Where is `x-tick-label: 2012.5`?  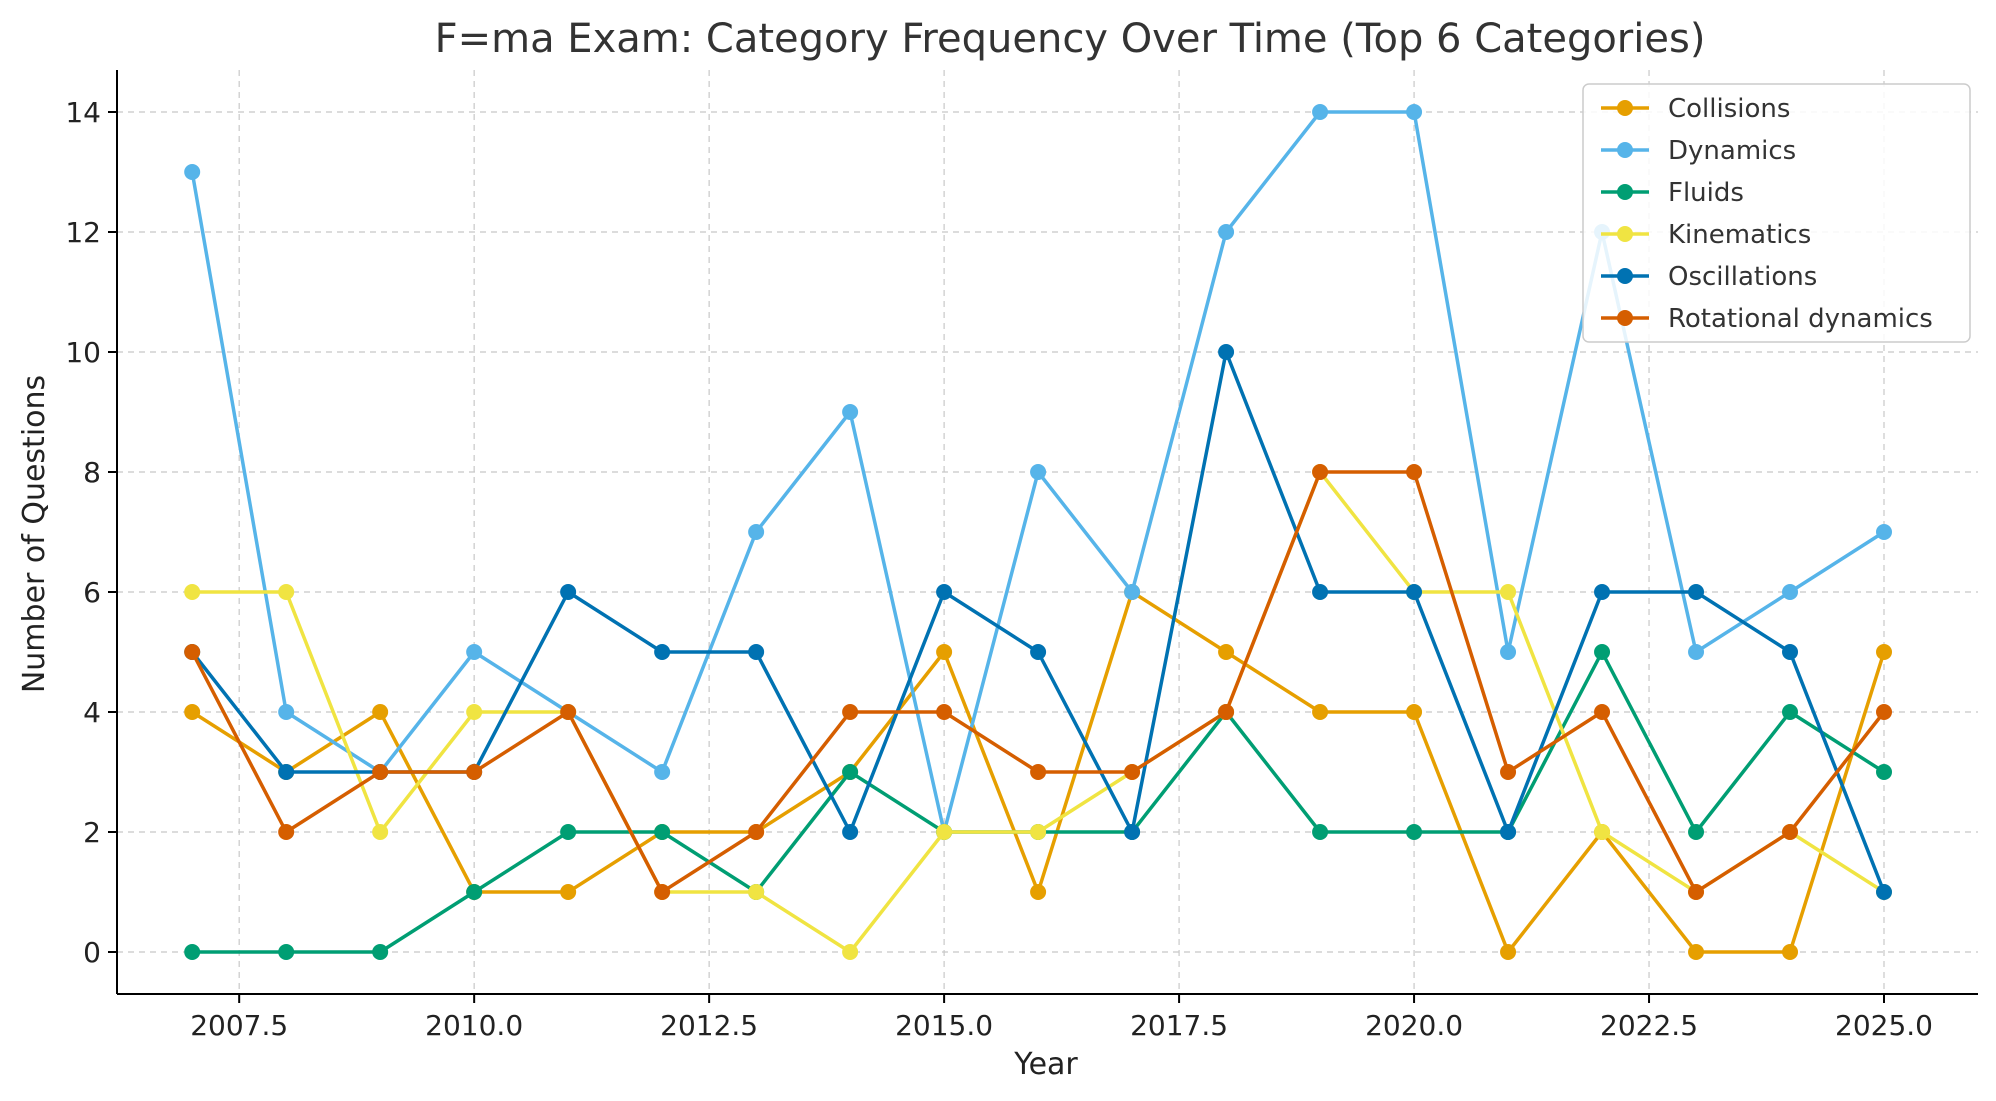 x-tick-label: 2012.5 is located at coordinates (709, 1025).